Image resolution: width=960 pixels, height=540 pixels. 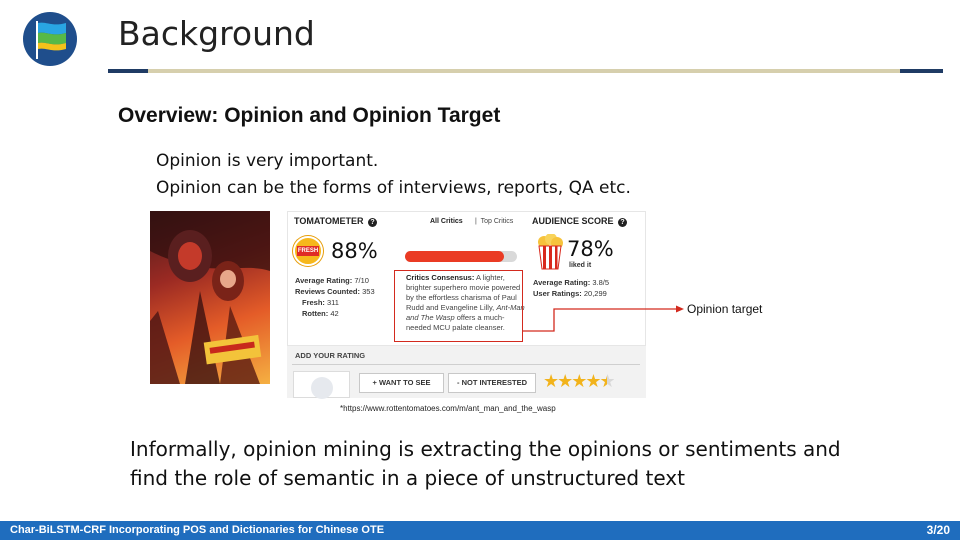 What do you see at coordinates (50, 39) in the screenshot?
I see `logo-icon` at bounding box center [50, 39].